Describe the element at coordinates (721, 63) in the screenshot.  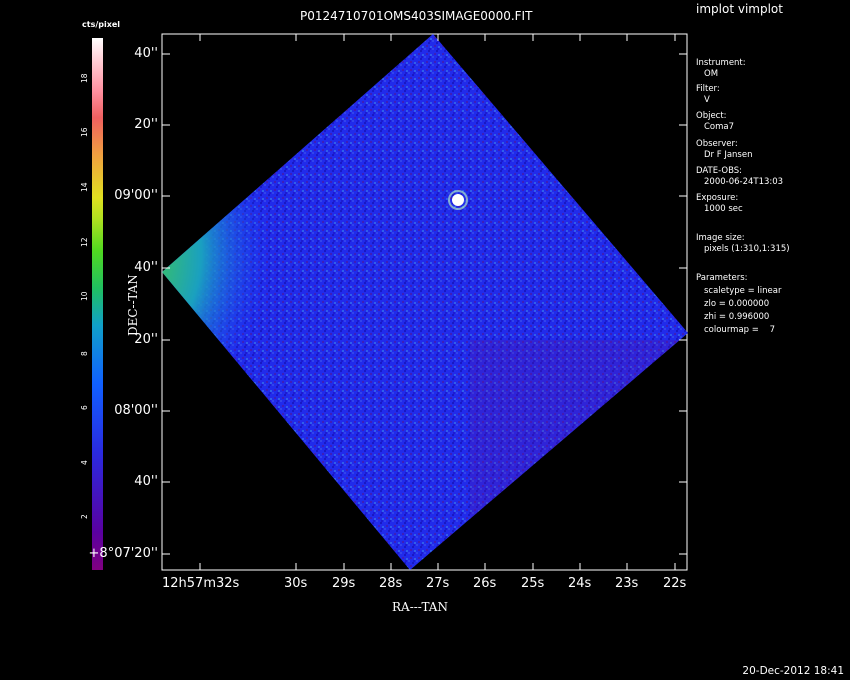
I see `instrument-label: Instrument:` at that location.